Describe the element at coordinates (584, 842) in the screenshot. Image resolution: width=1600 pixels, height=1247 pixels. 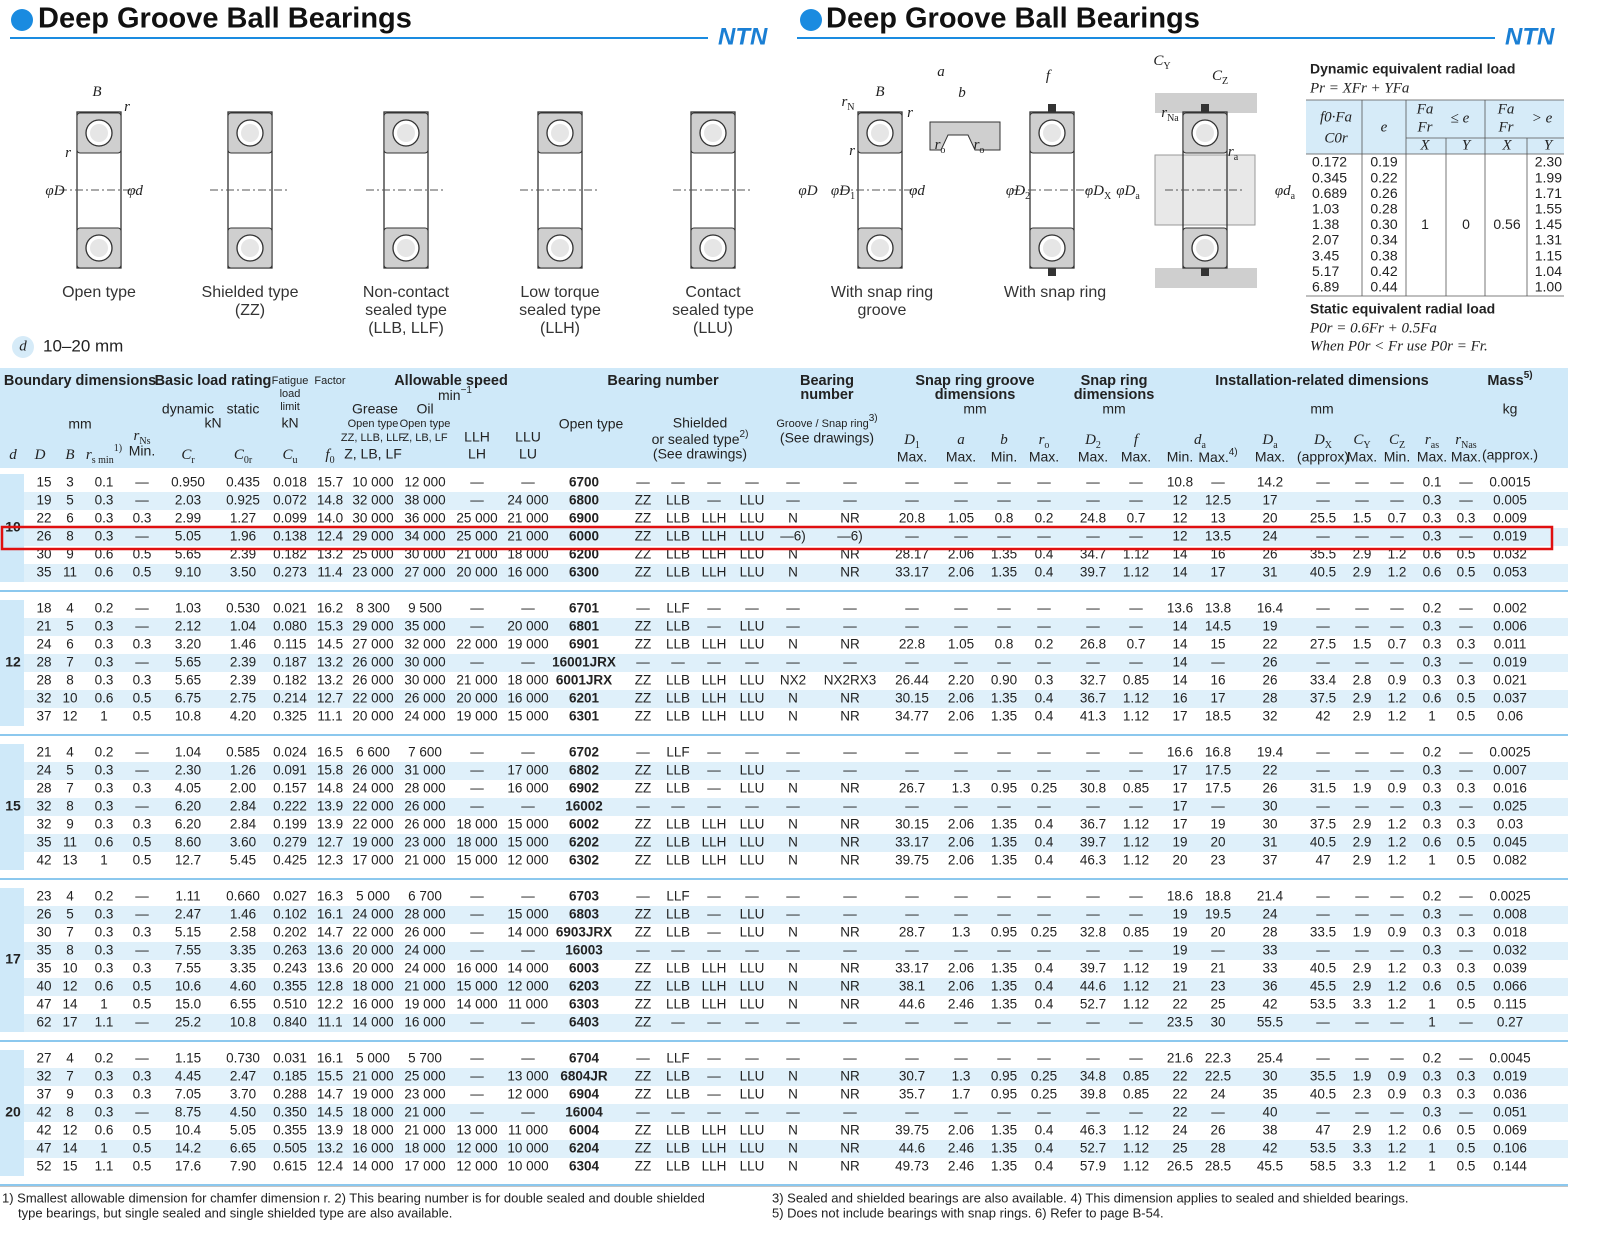
I see `table-cell: 6202` at that location.